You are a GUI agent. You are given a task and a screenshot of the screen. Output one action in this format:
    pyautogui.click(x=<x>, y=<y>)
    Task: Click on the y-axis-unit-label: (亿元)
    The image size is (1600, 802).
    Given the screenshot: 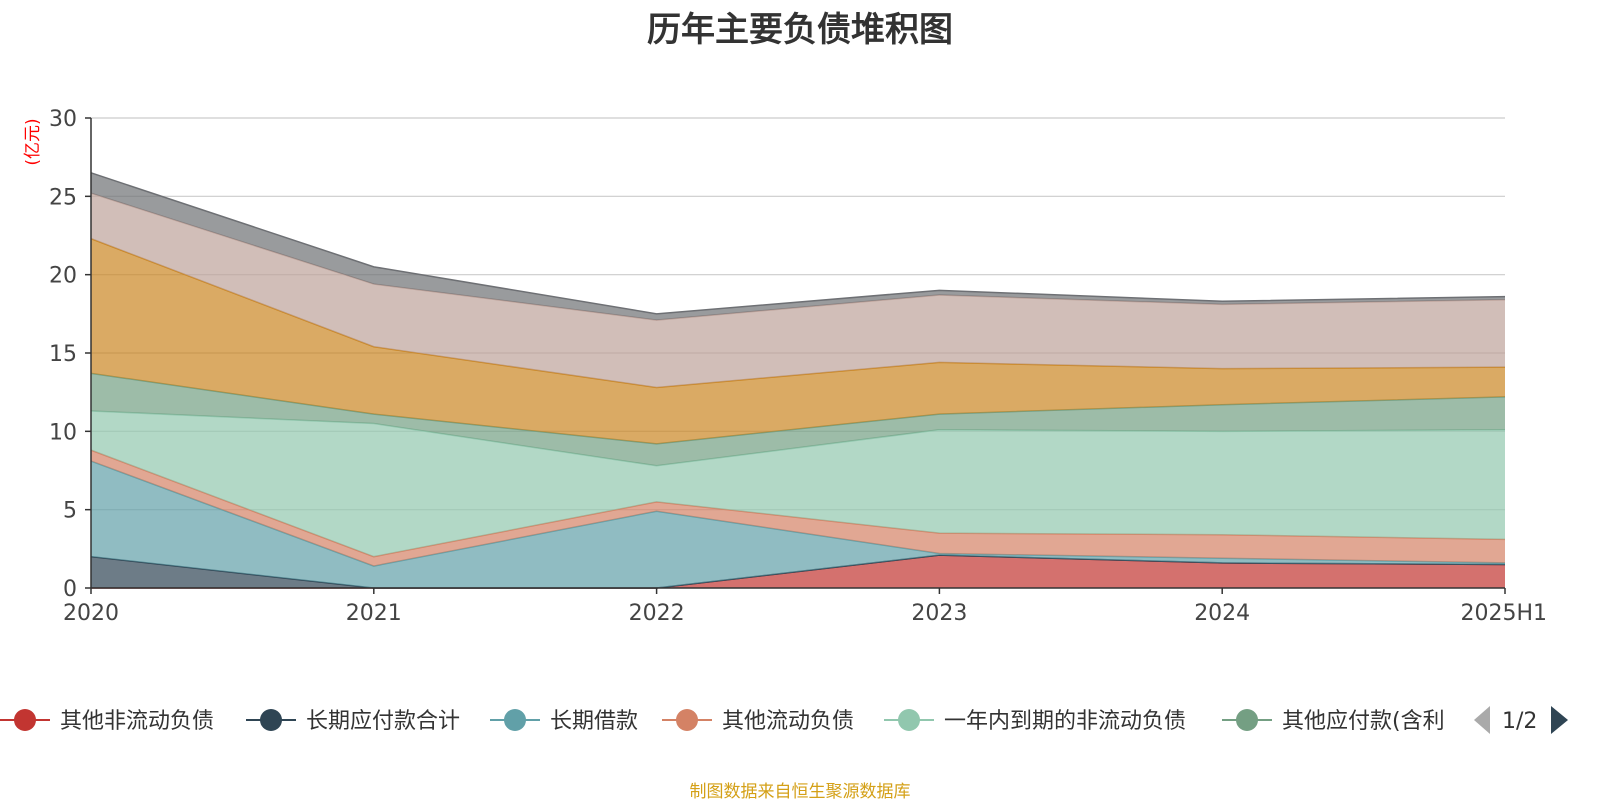 What is the action you would take?
    pyautogui.click(x=33, y=141)
    